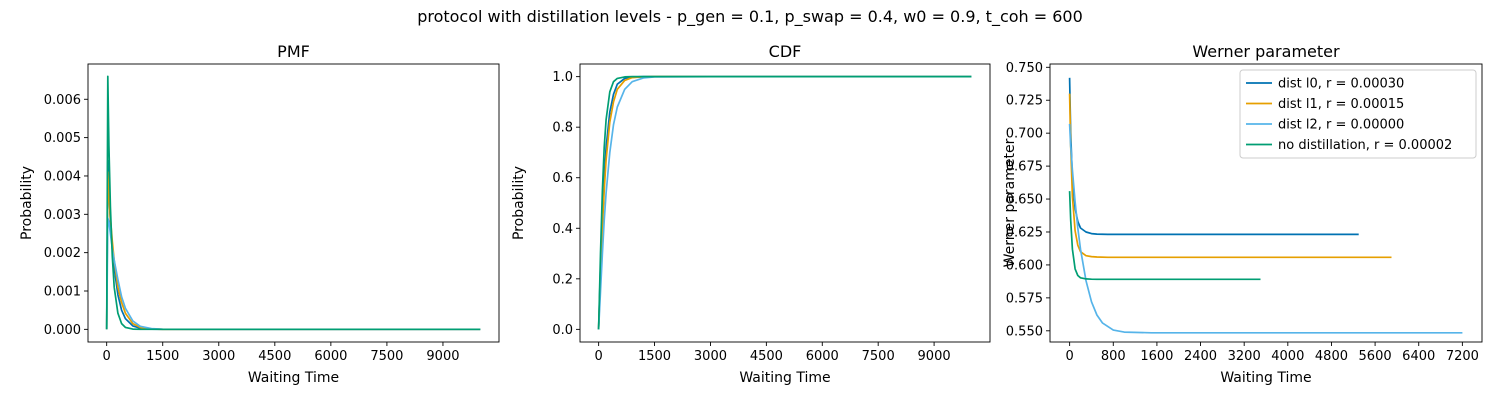 The height and width of the screenshot is (400, 1500). Describe the element at coordinates (1024, 101) in the screenshot. I see `y-tick-label: 0.725` at that location.